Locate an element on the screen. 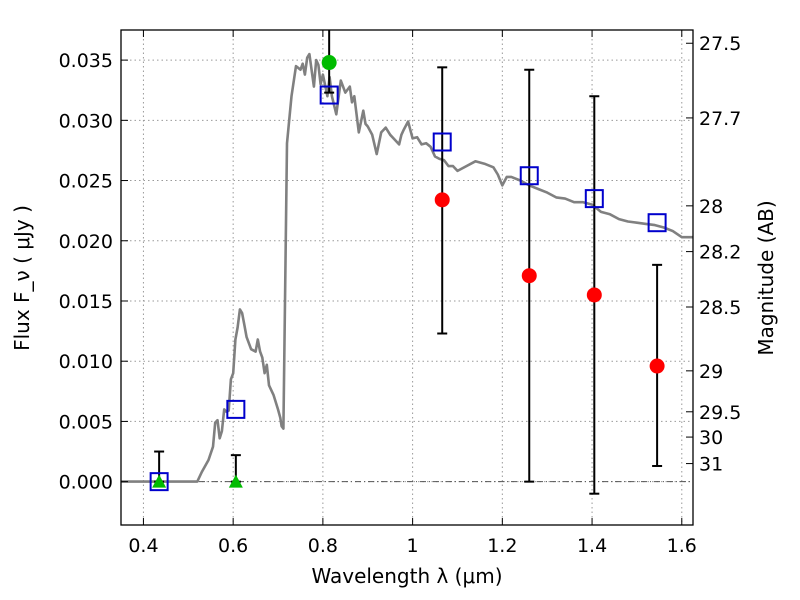 Image resolution: width=800 pixels, height=600 pixels. y-tick-label: 0.015 is located at coordinates (86, 302).